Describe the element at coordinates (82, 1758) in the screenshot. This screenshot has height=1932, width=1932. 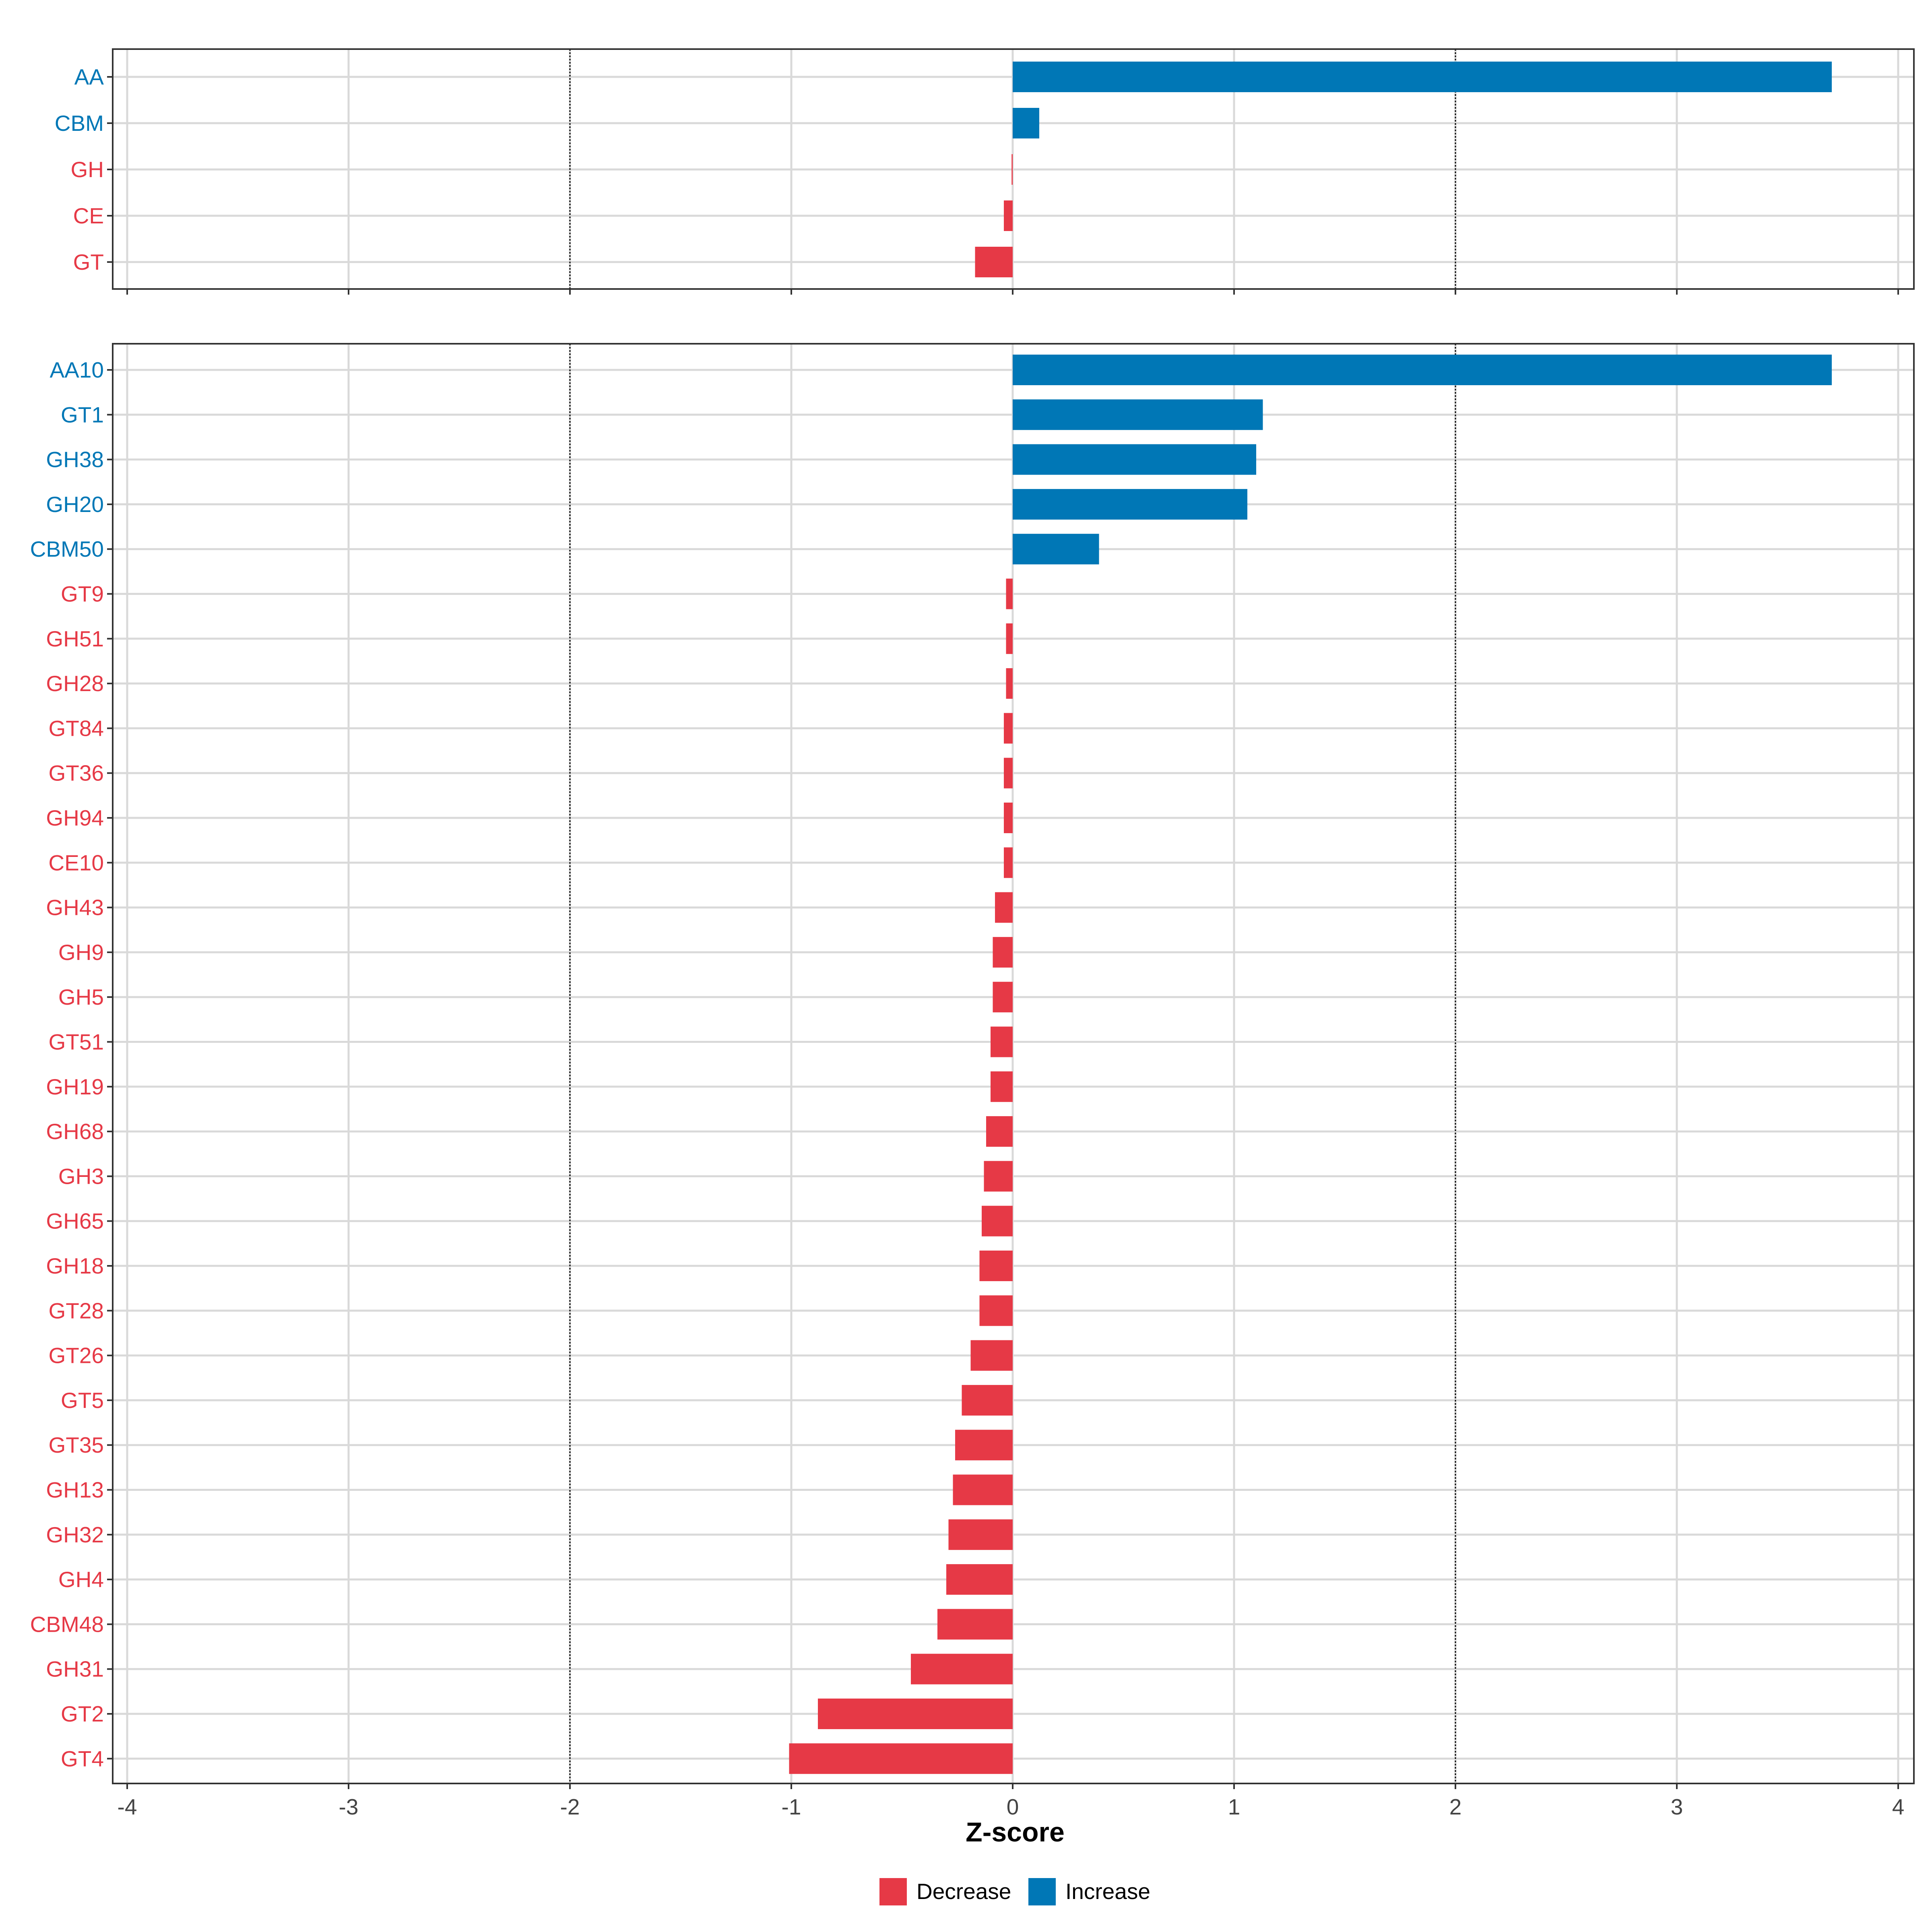
I see `y-tick-label-gt4: GT4` at that location.